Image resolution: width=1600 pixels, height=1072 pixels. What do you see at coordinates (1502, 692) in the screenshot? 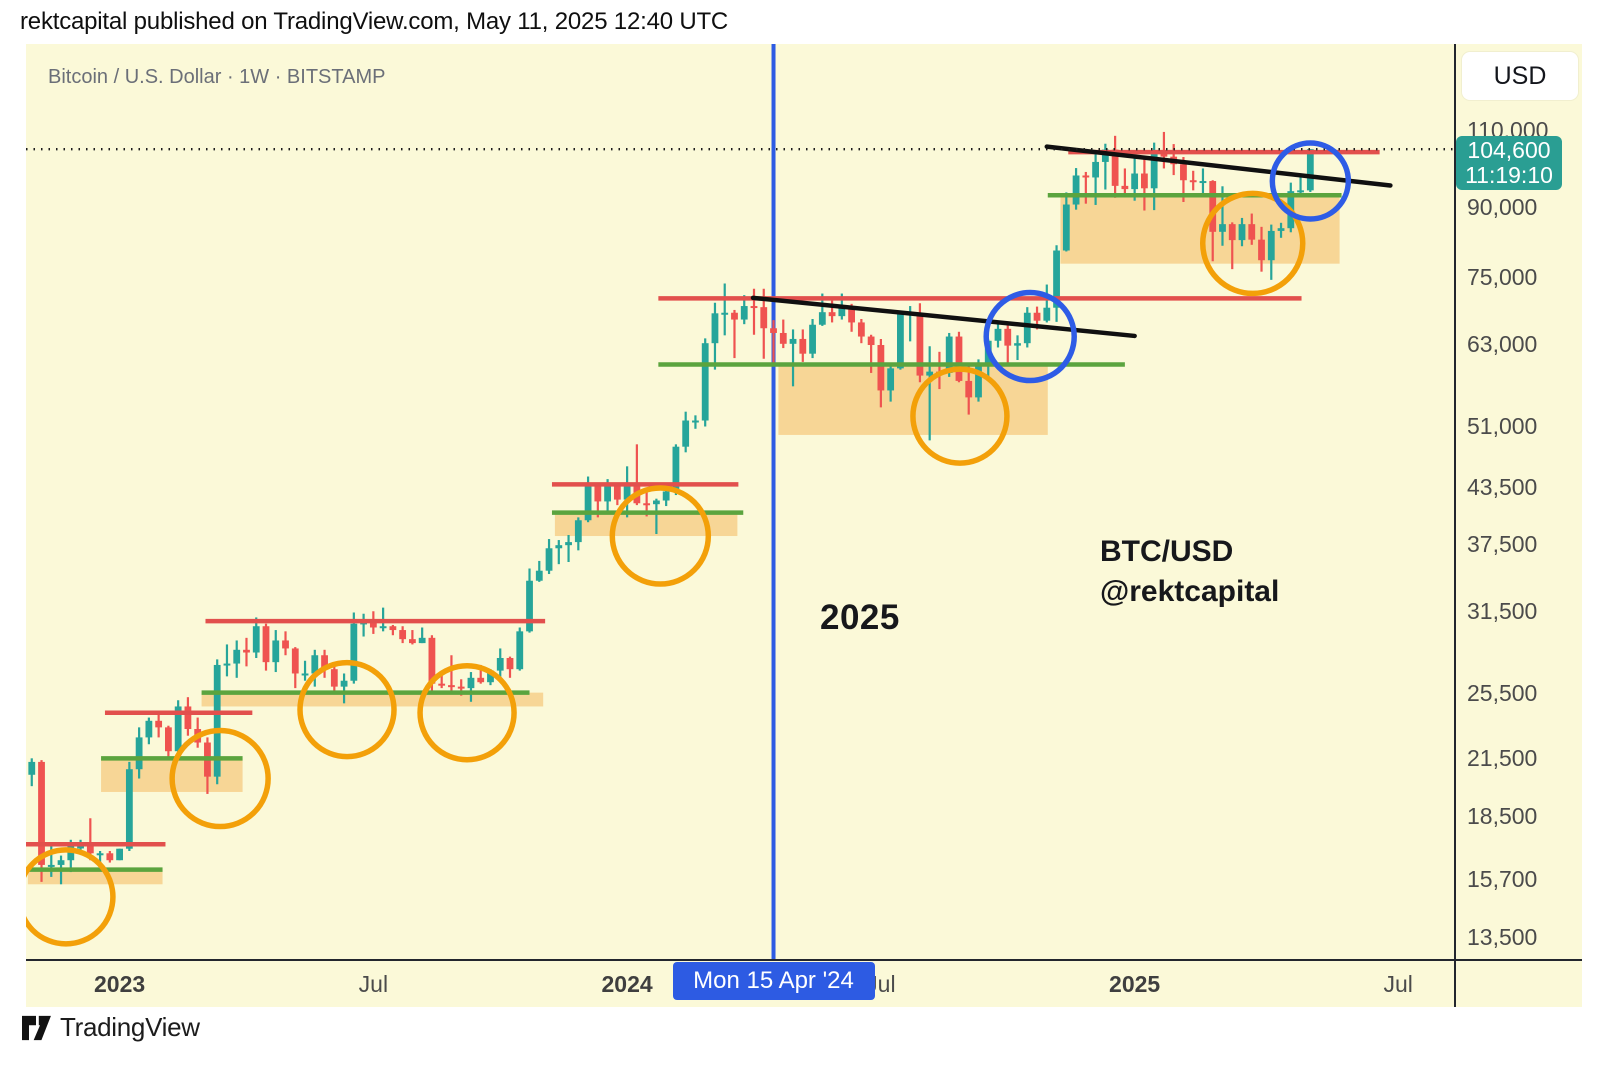
I see `price-tick-label: 25,500` at bounding box center [1502, 692].